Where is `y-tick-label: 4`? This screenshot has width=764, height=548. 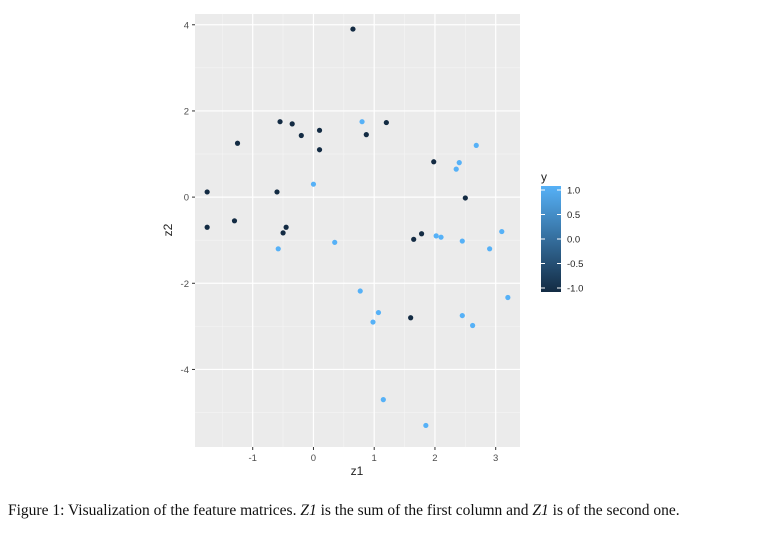 y-tick-label: 4 is located at coordinates (186, 25).